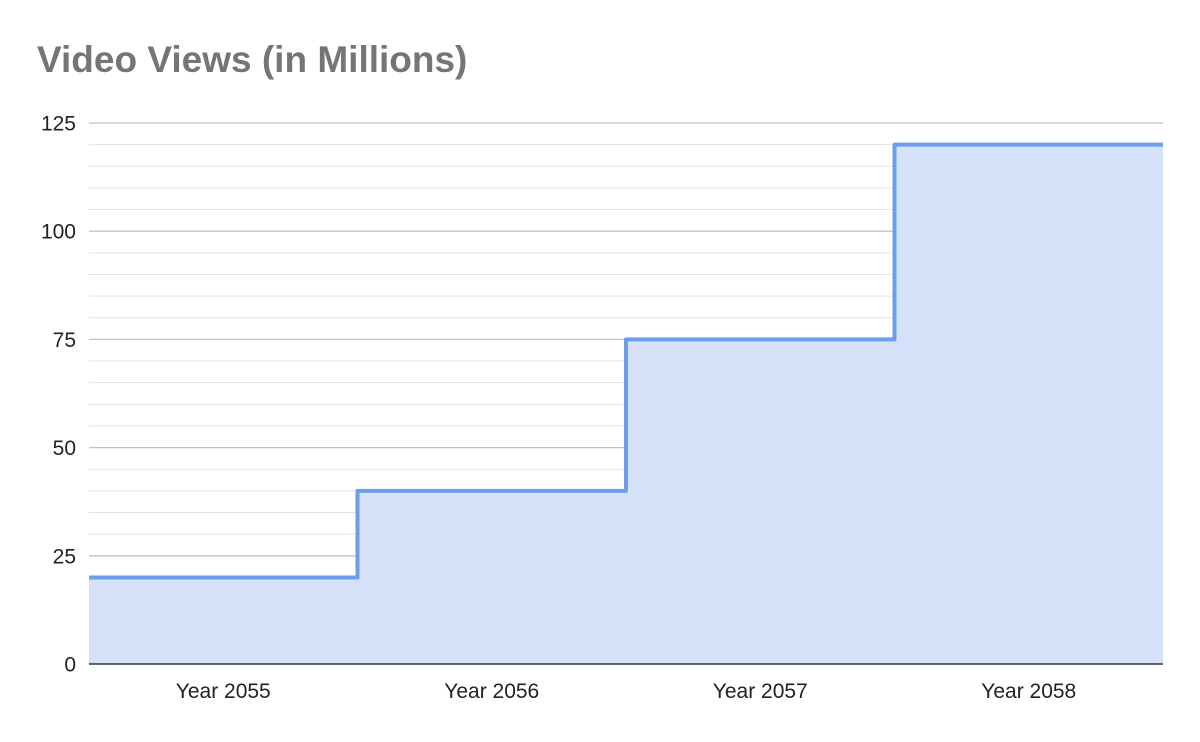 The width and height of the screenshot is (1200, 742). Describe the element at coordinates (58, 124) in the screenshot. I see `y-tick-label: 125` at that location.